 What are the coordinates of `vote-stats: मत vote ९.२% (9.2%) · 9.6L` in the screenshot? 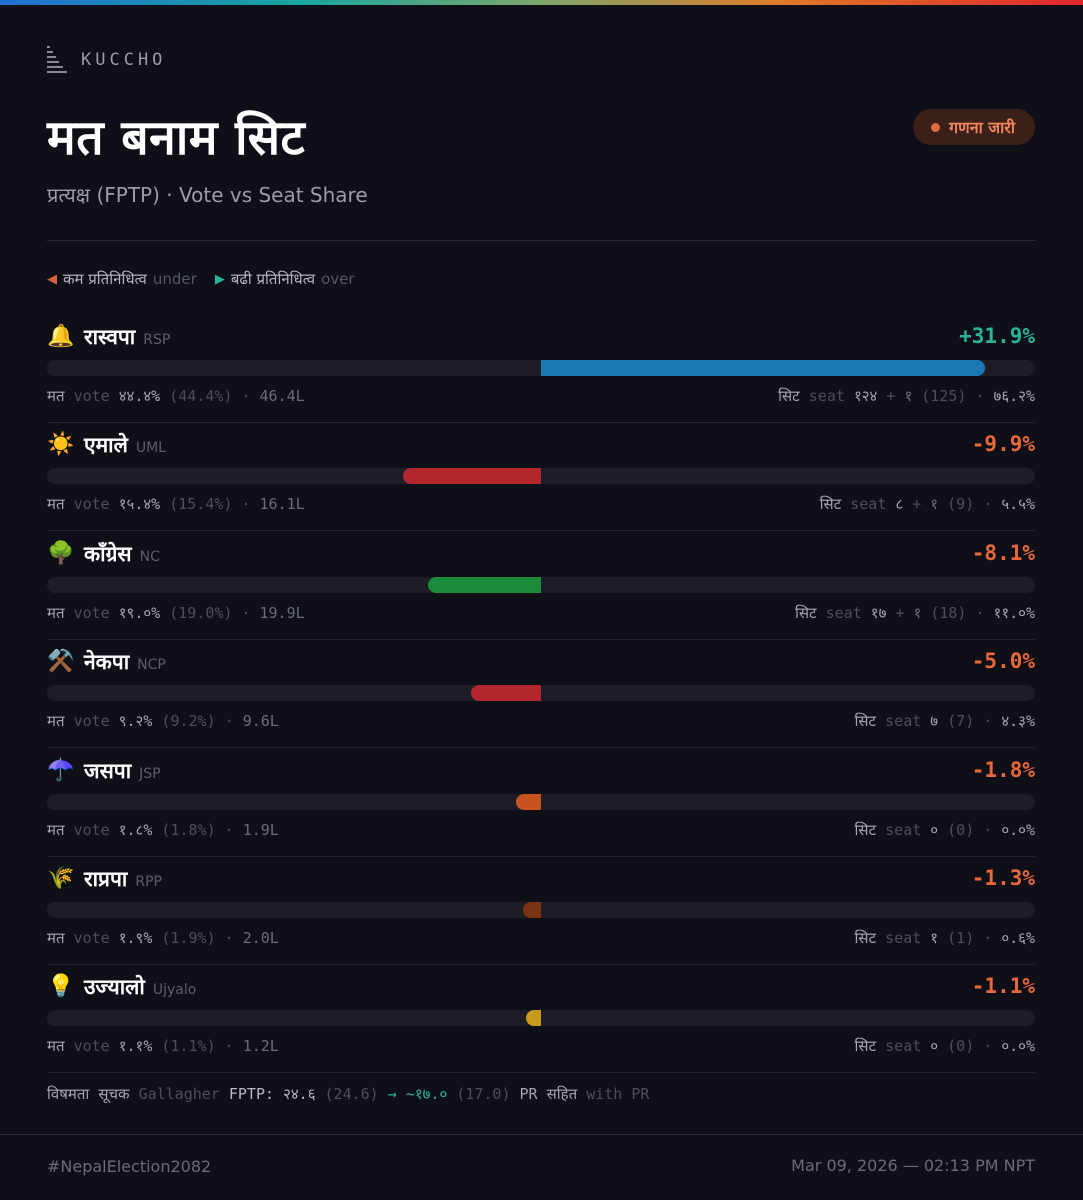 It's located at (163, 721).